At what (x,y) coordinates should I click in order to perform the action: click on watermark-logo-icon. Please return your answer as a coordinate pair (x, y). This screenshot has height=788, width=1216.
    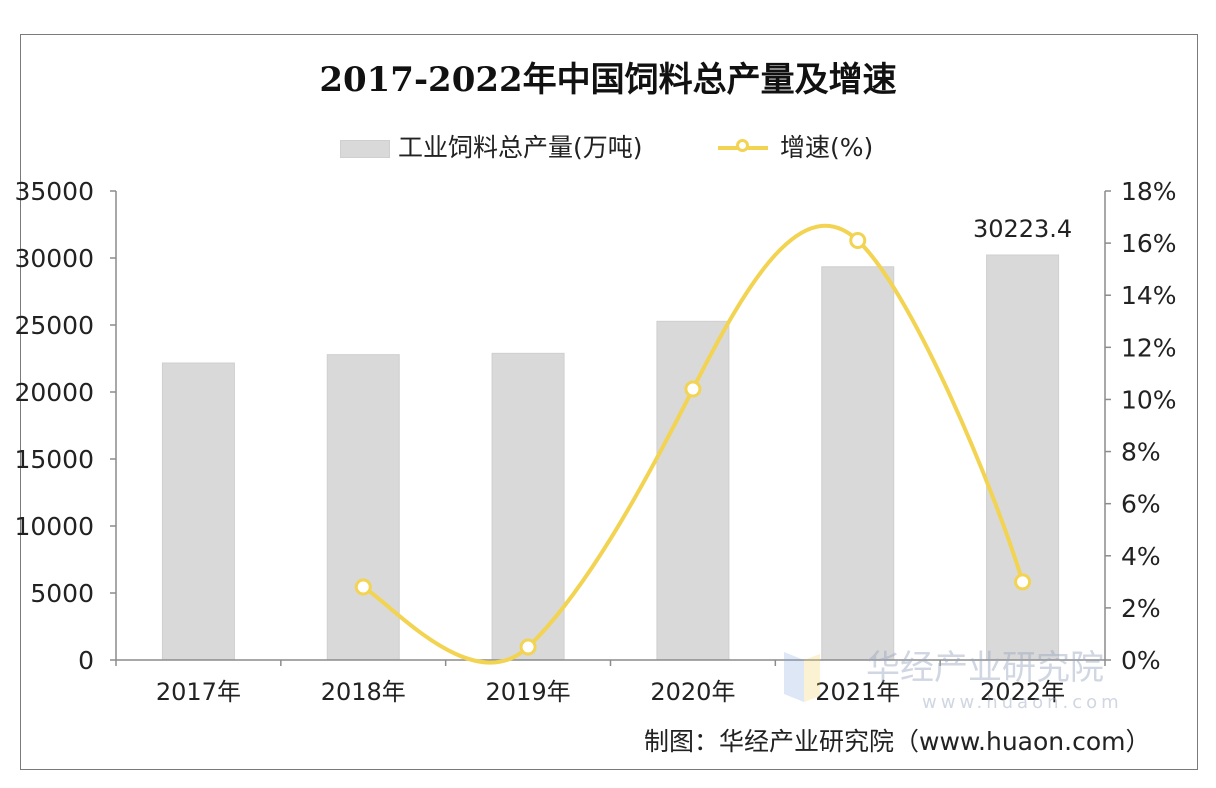
    Looking at the image, I should click on (802, 677).